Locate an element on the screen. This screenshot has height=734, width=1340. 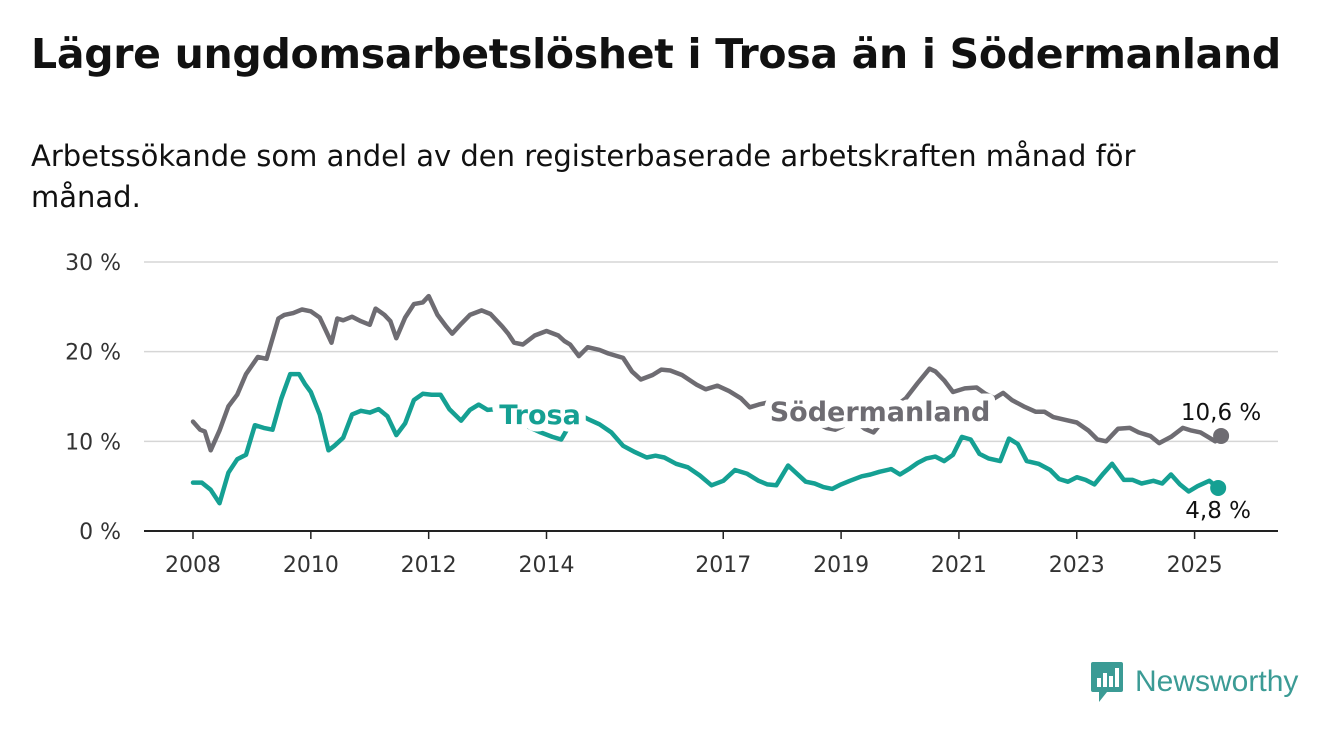
x-tick-label: 2014 is located at coordinates (547, 565).